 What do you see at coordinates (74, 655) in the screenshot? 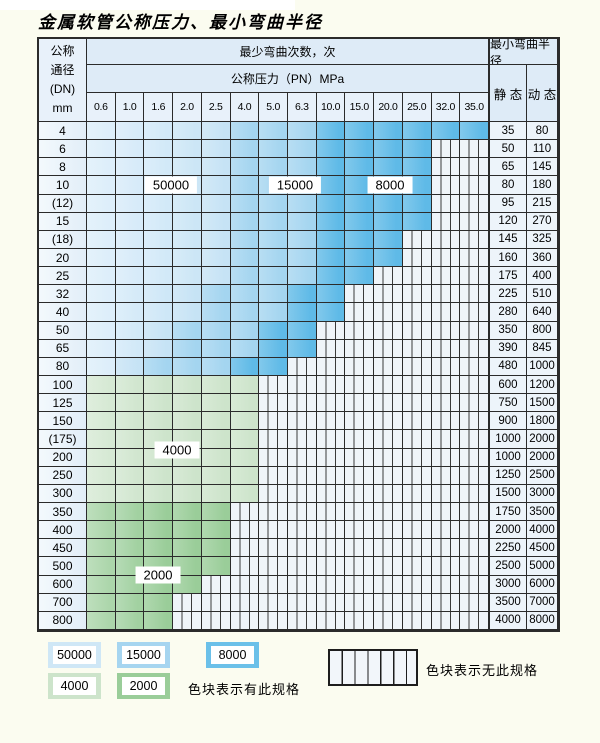
I see `legend-swatch-value: 50000` at bounding box center [74, 655].